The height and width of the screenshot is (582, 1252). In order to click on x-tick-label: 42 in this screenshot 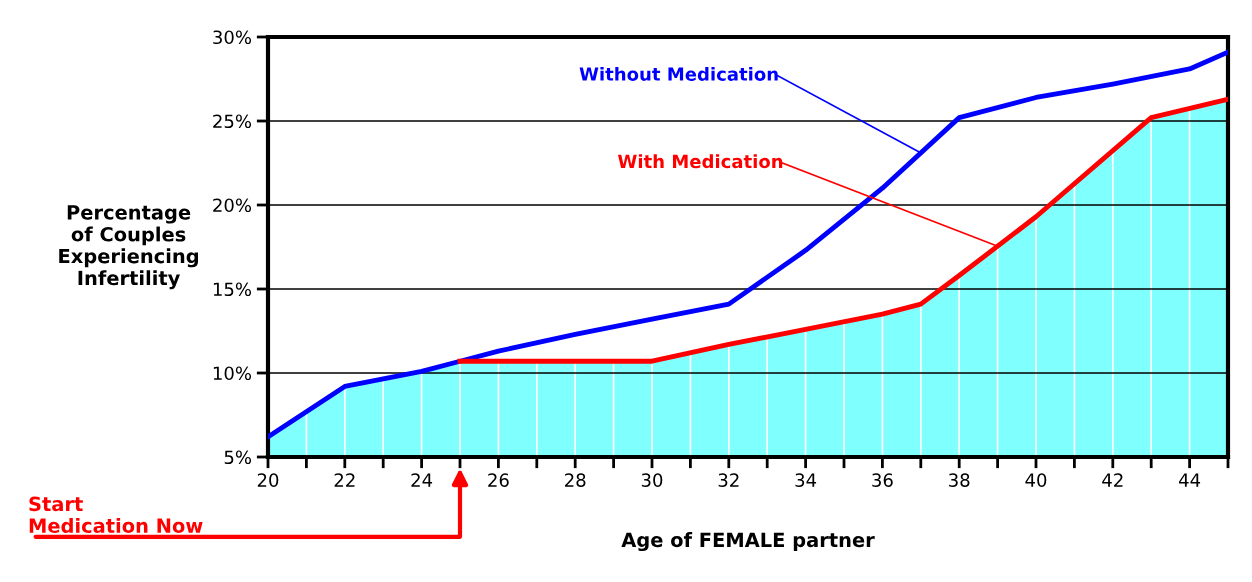, I will do `click(1112, 480)`.